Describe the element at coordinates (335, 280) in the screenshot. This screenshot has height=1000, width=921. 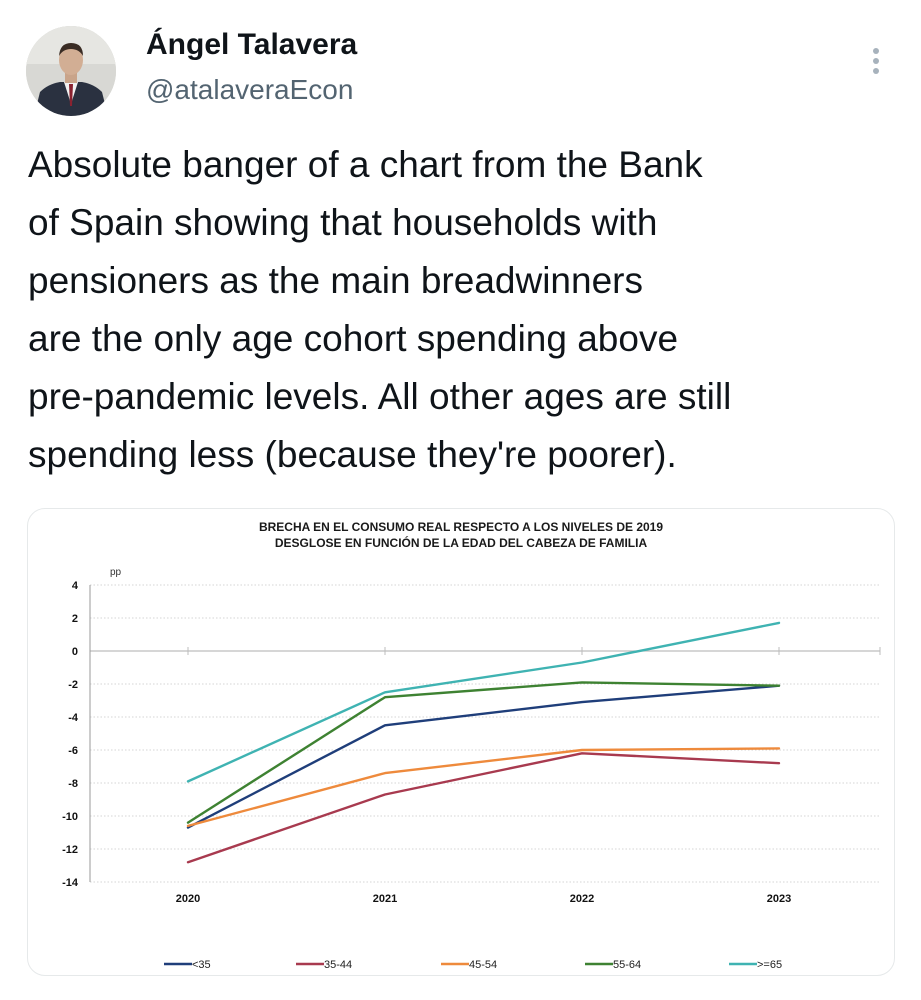
I see `tweet-line: pensioners as the main breadwinners` at that location.